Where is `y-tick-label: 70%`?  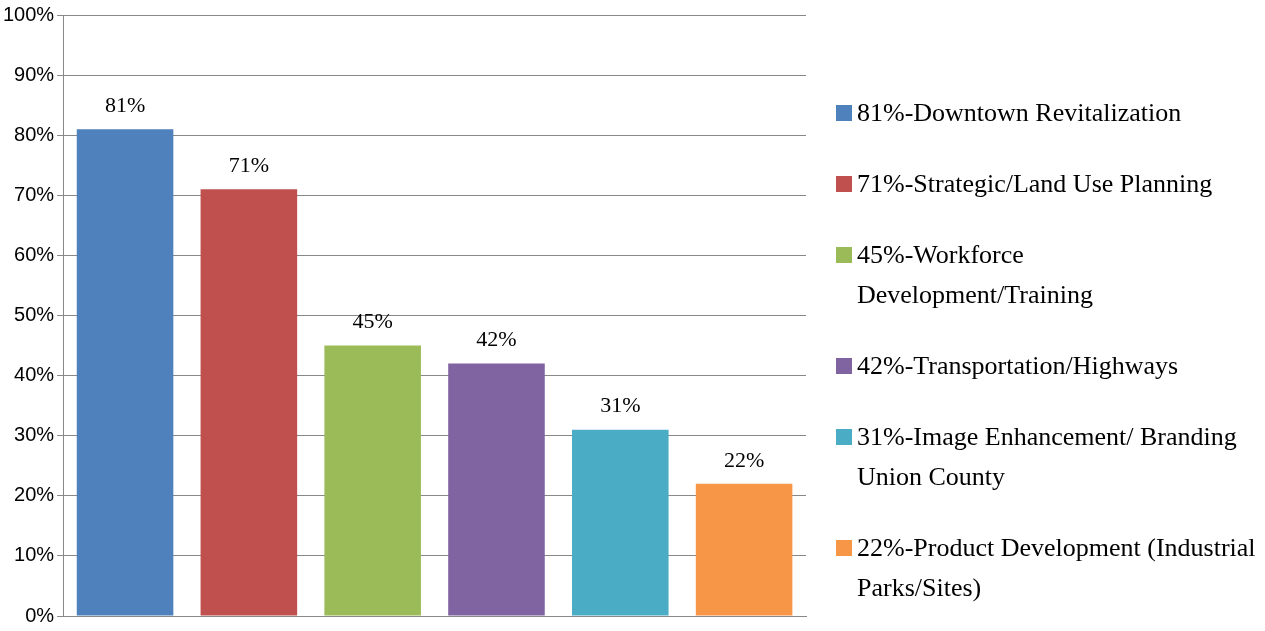
y-tick-label: 70% is located at coordinates (34, 193).